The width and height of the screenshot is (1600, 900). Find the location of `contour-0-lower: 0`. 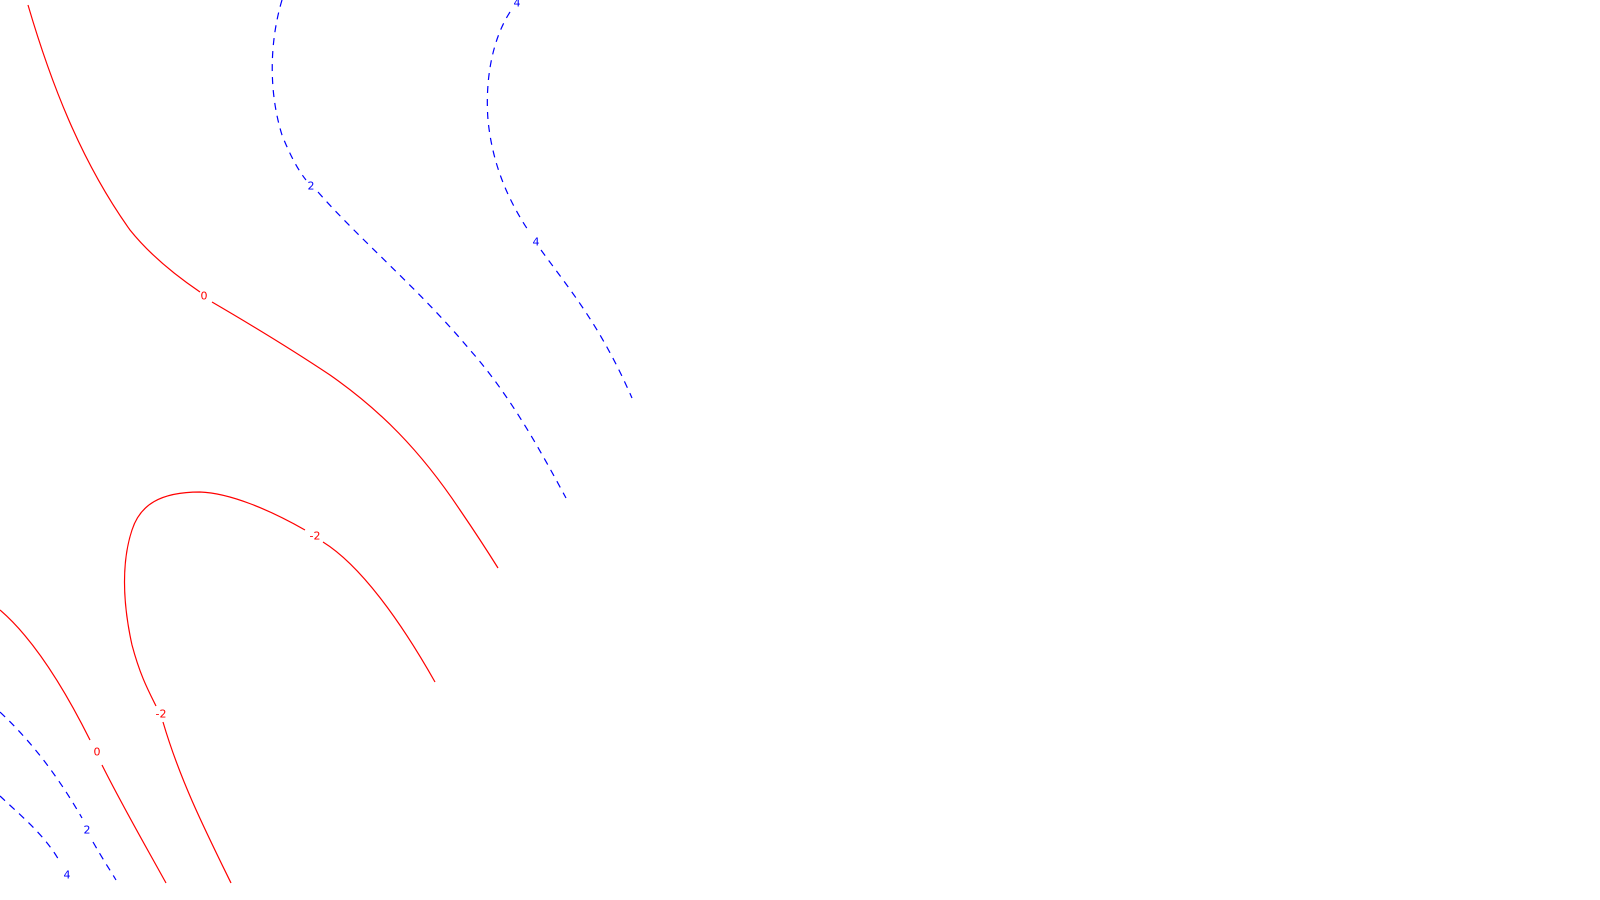

contour-0-lower: 0 is located at coordinates (83, 746).